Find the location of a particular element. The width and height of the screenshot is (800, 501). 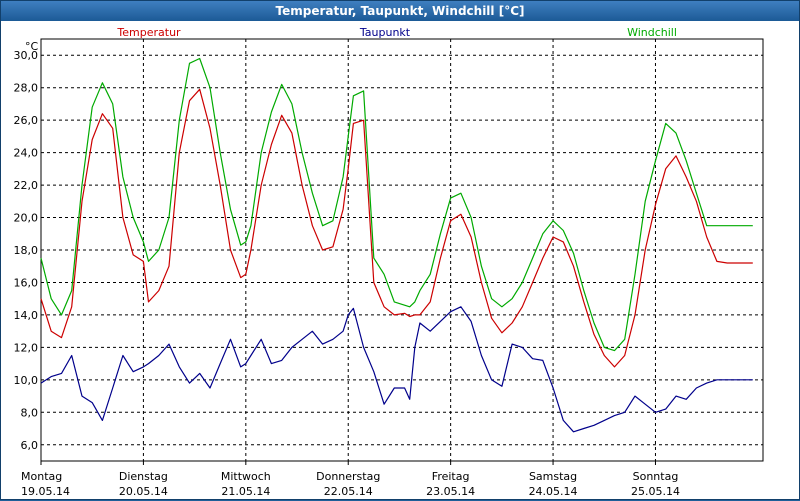

x-tick-day: Freitag is located at coordinates (451, 476).